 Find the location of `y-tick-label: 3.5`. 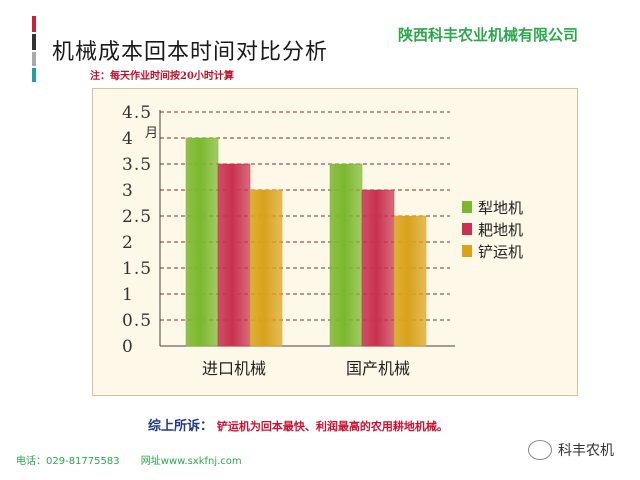

y-tick-label: 3.5 is located at coordinates (137, 165).